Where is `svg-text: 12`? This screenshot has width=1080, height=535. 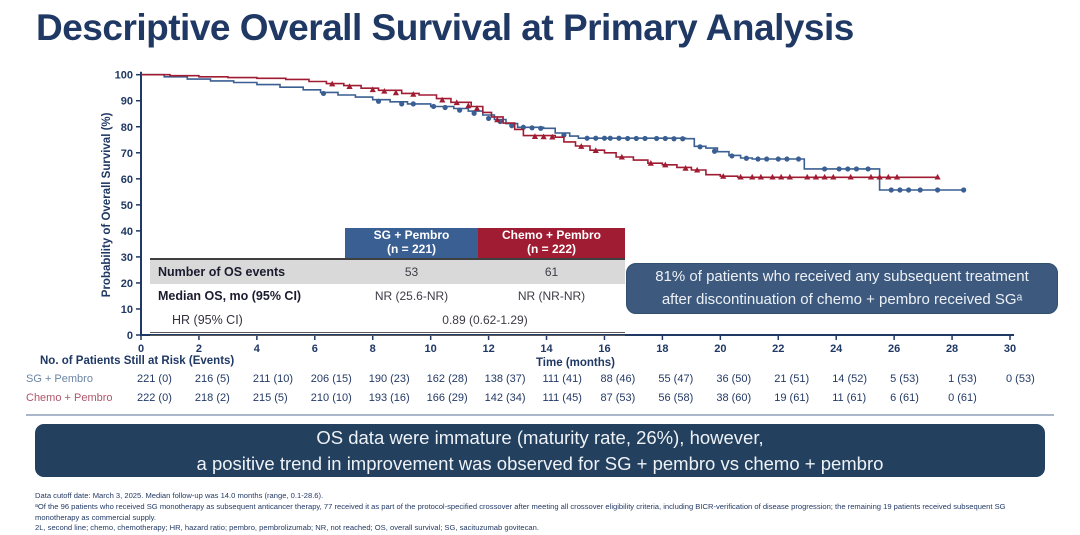
svg-text: 12 is located at coordinates (488, 349).